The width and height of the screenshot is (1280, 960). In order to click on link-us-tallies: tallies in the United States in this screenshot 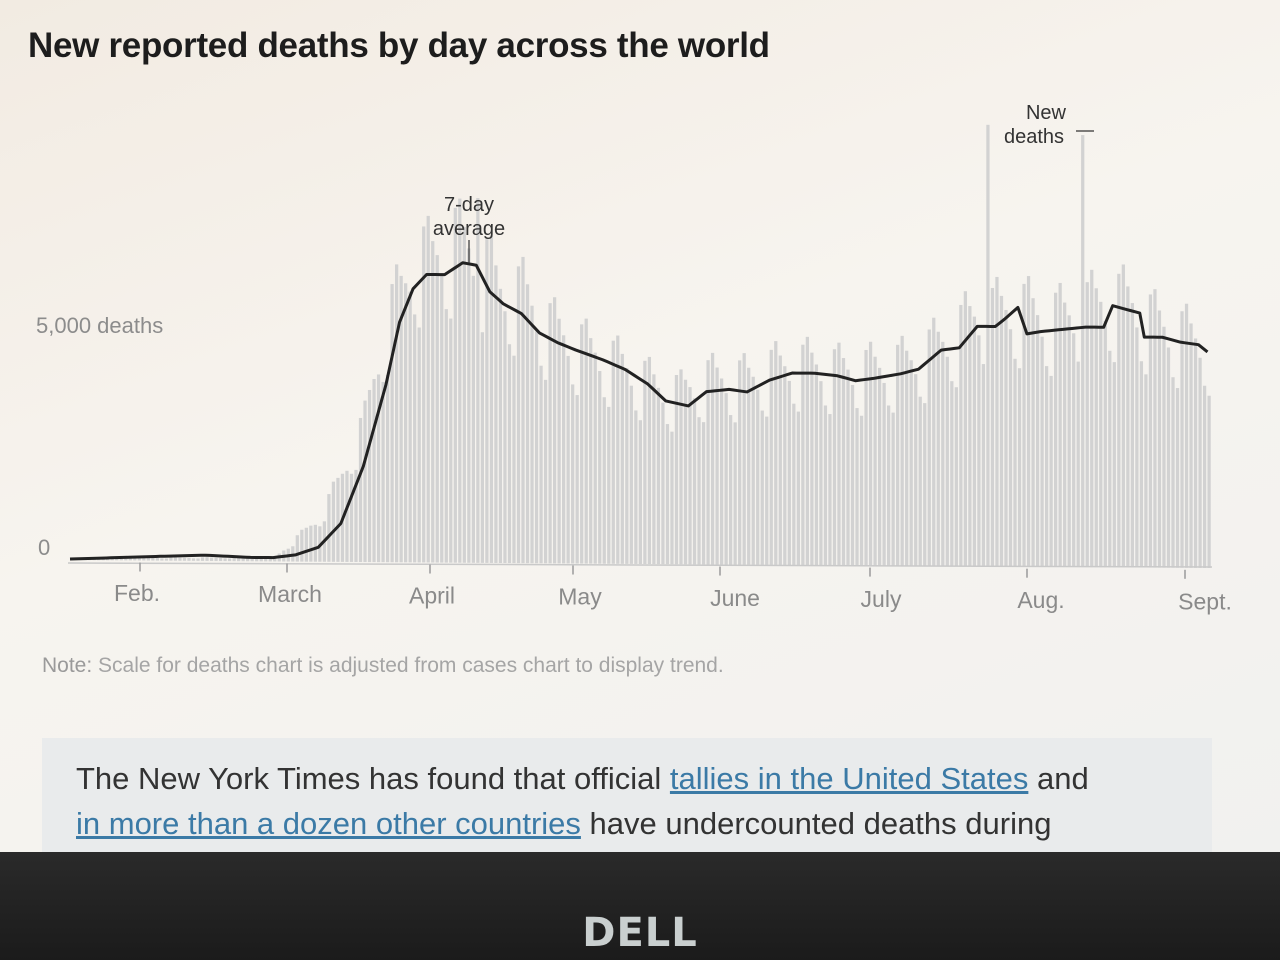, I will do `click(849, 778)`.